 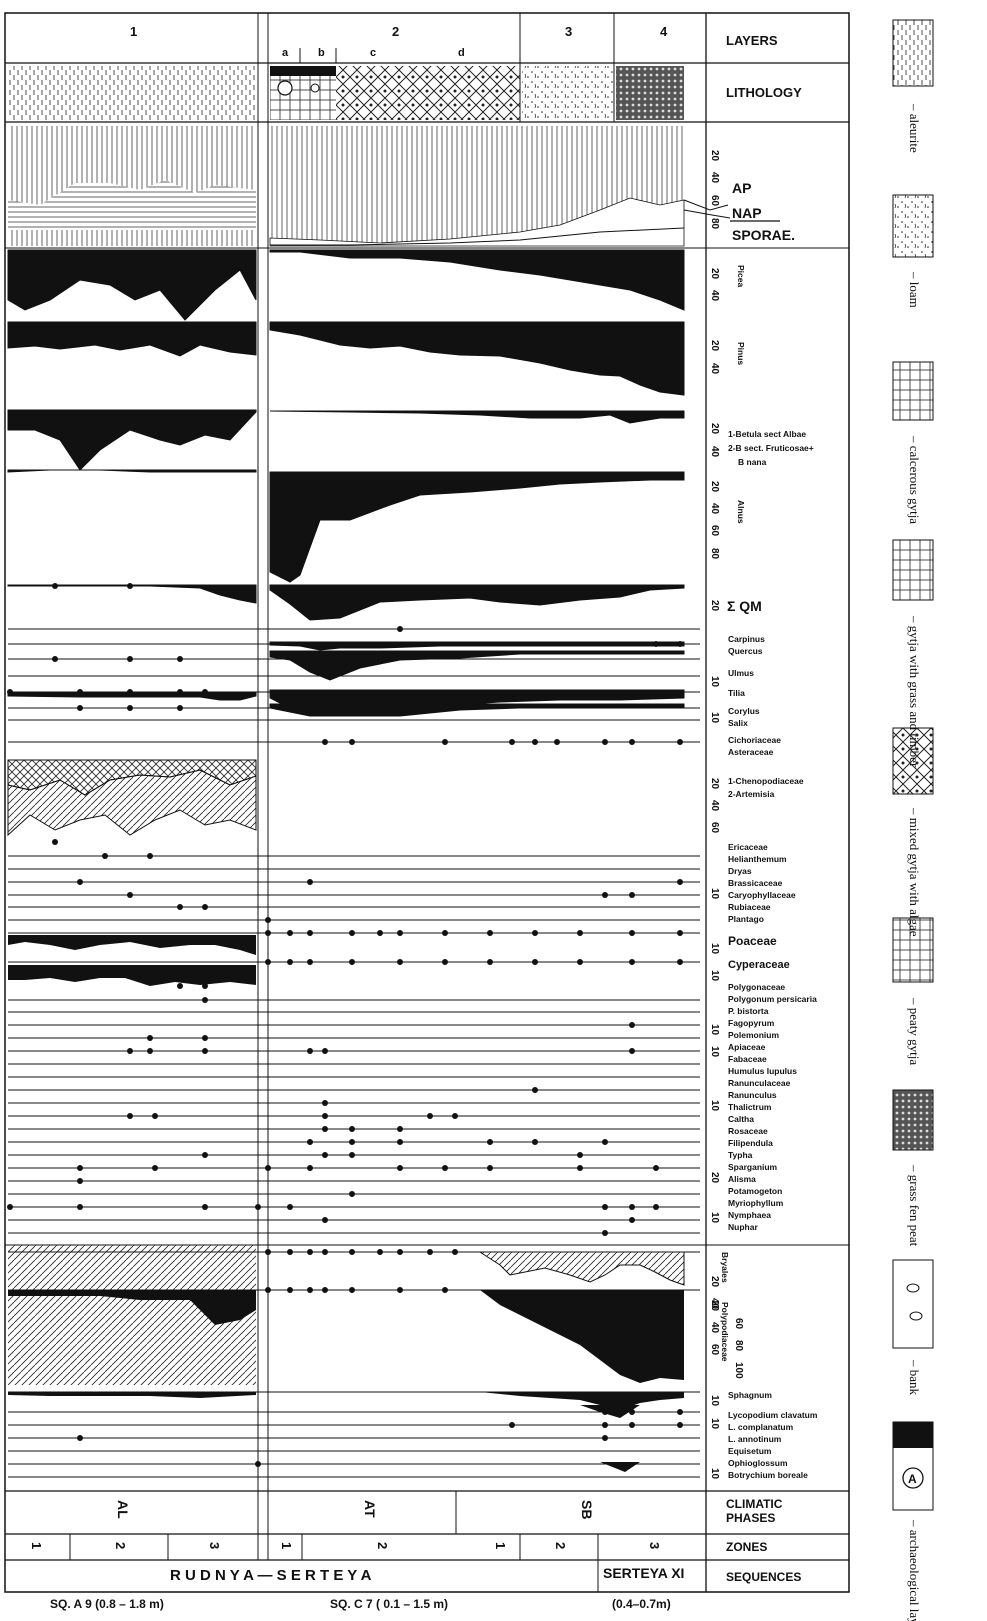 I want to click on lithology-fen-peat, so click(x=650, y=93).